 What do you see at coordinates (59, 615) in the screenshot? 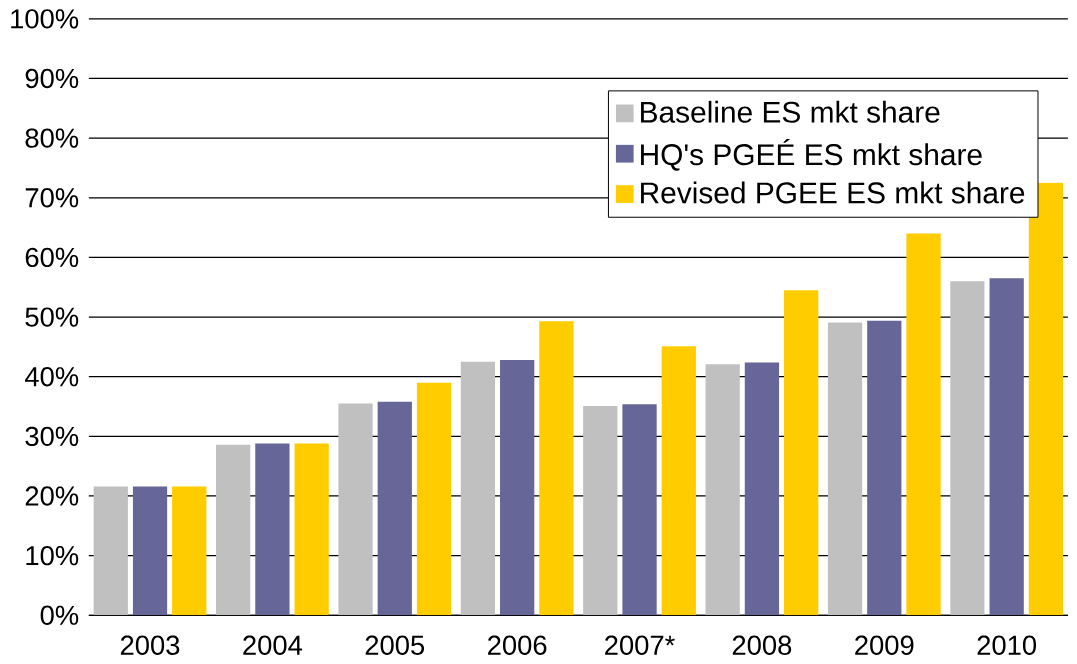
I see `y-tick-label: 0%` at bounding box center [59, 615].